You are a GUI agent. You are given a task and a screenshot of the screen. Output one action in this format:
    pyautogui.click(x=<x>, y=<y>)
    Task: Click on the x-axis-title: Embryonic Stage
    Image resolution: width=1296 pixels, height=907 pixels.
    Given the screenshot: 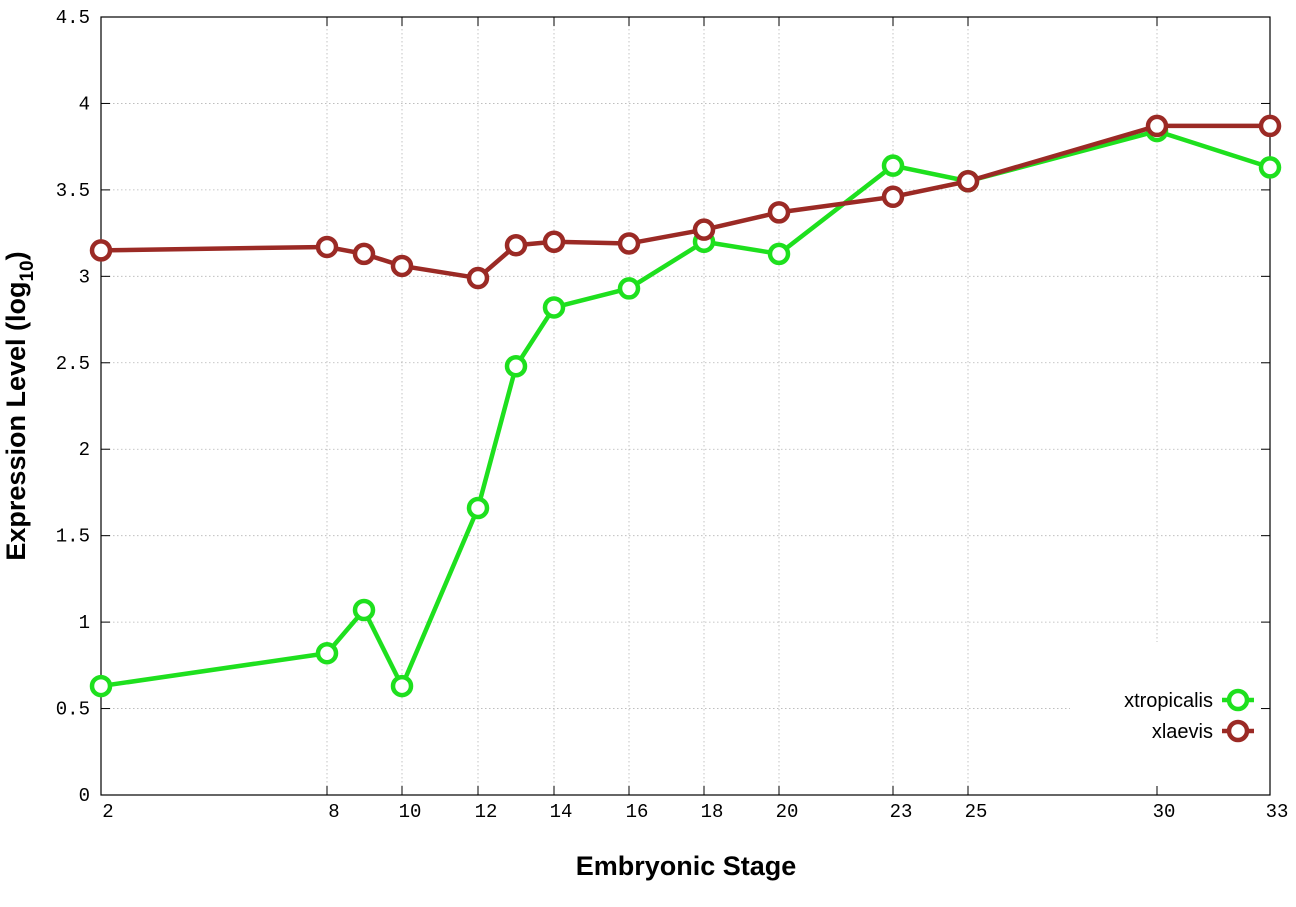 What is the action you would take?
    pyautogui.click(x=686, y=866)
    